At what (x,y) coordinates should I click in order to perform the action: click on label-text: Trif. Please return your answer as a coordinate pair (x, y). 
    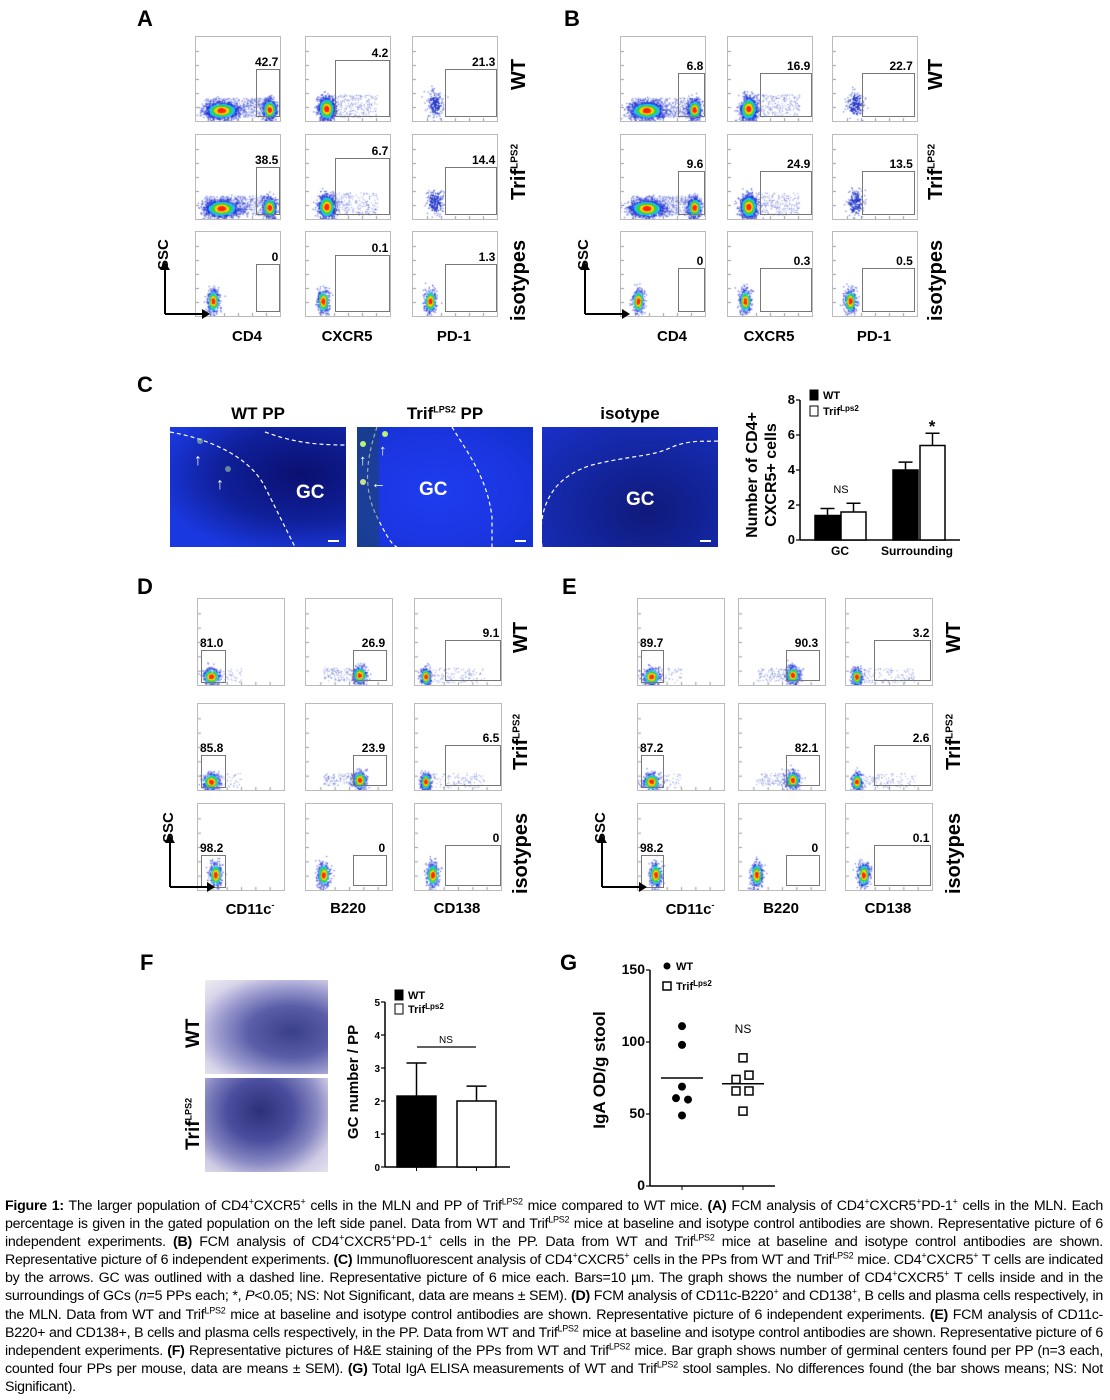
    Looking at the image, I should click on (193, 1135).